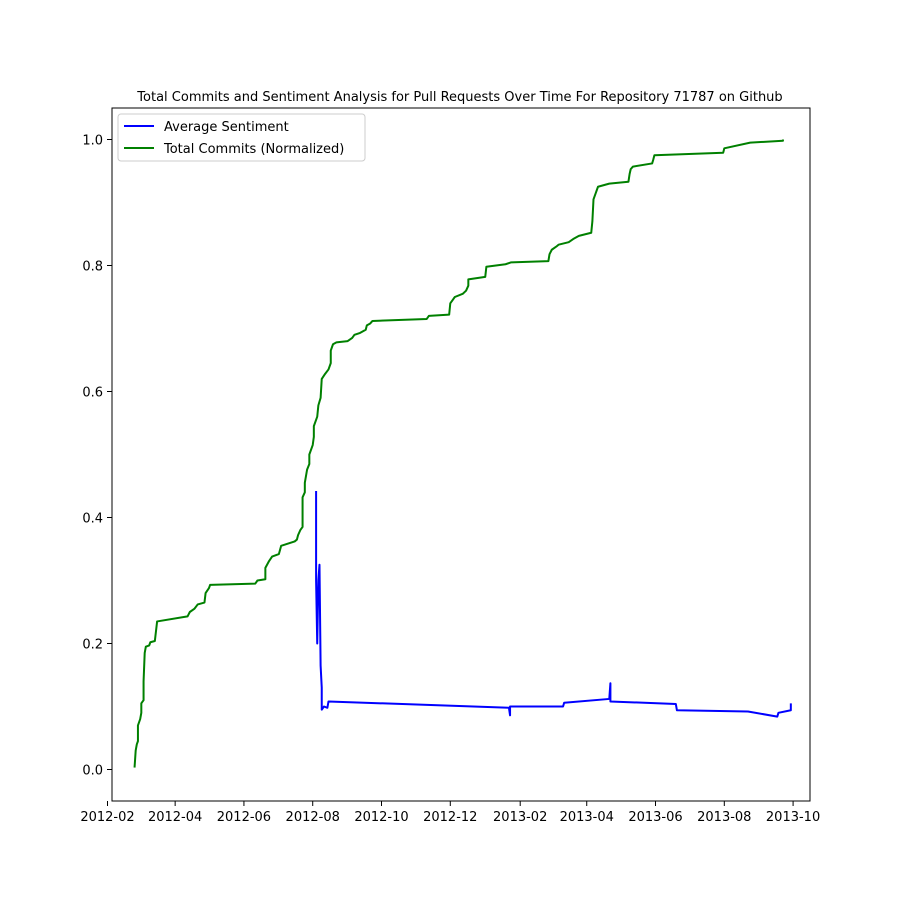  What do you see at coordinates (450, 817) in the screenshot?
I see `x-tick-label: 2012-12` at bounding box center [450, 817].